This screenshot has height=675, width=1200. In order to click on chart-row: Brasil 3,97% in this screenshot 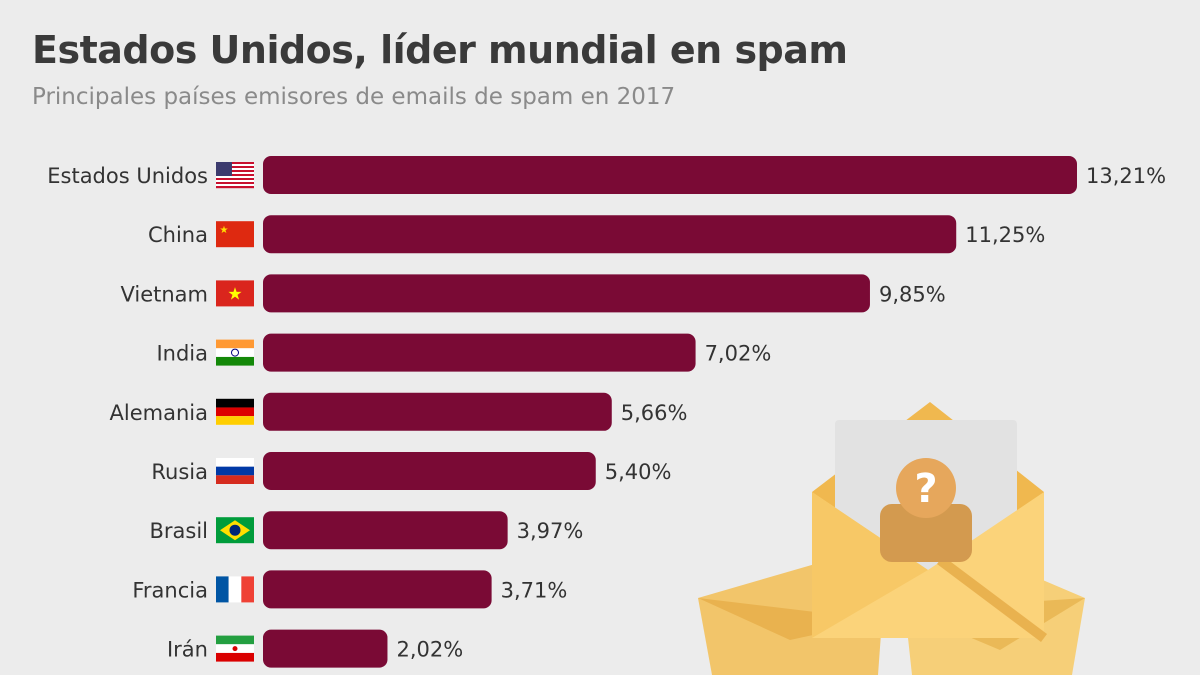, I will do `click(366, 530)`.